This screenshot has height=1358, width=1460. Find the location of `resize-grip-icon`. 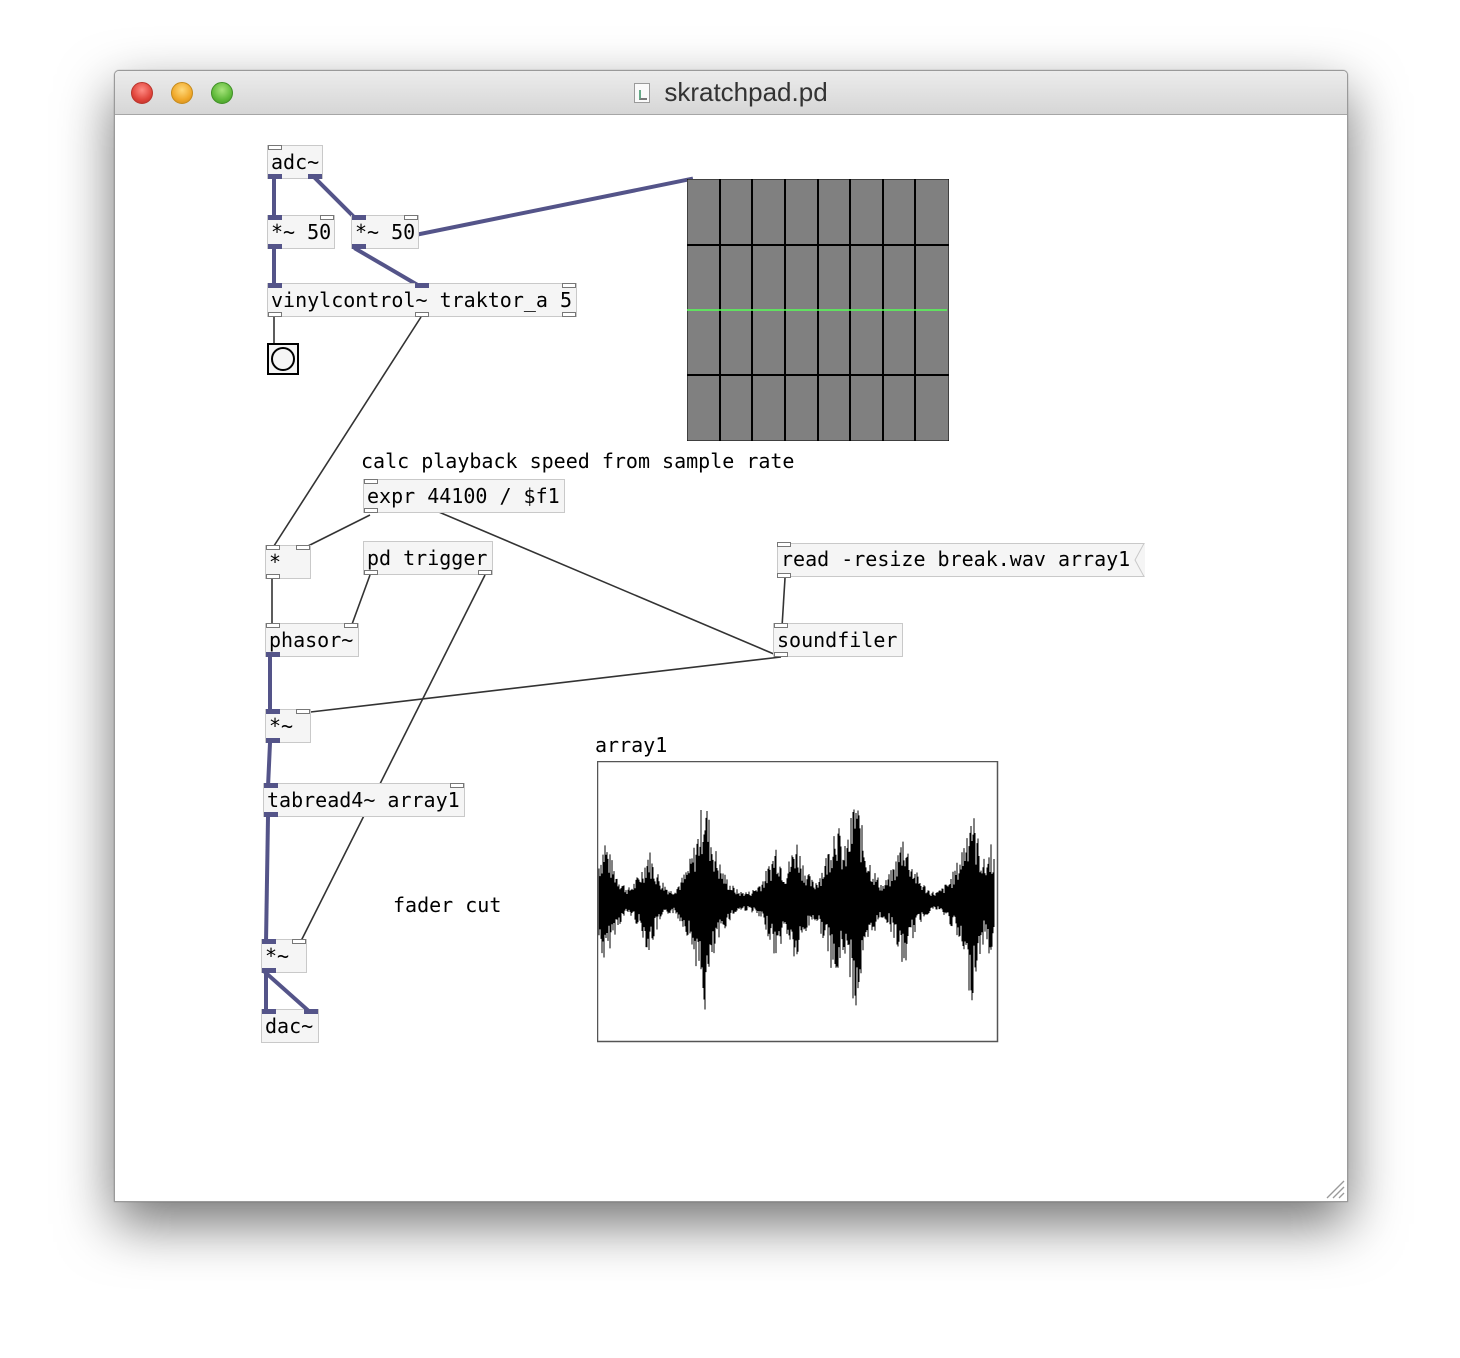

resize-grip-icon is located at coordinates (1334, 1188).